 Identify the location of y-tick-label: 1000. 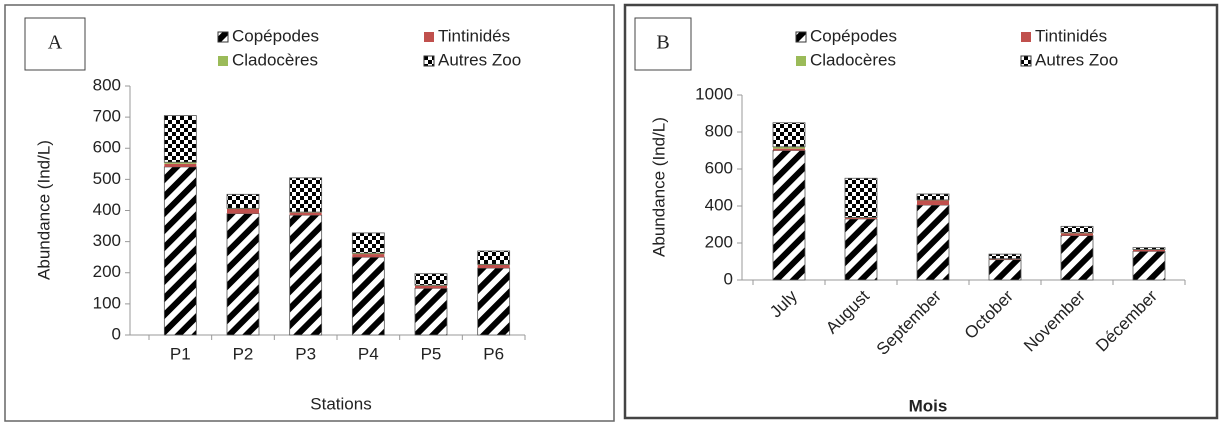
(714, 93).